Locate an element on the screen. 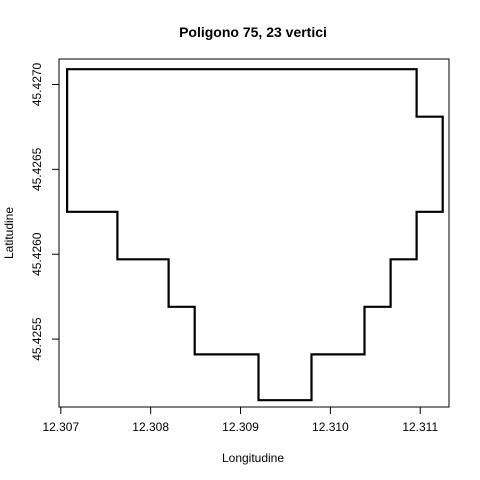 This screenshot has height=480, width=480. chart-title: Poligono 75, 23 vertici is located at coordinates (253, 32).